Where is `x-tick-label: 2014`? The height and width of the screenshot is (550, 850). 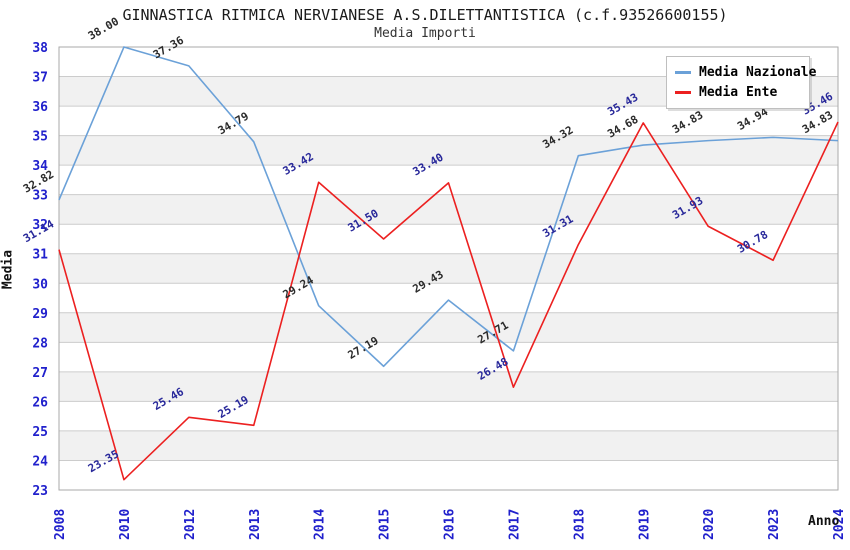 x-tick-label: 2014 is located at coordinates (320, 524).